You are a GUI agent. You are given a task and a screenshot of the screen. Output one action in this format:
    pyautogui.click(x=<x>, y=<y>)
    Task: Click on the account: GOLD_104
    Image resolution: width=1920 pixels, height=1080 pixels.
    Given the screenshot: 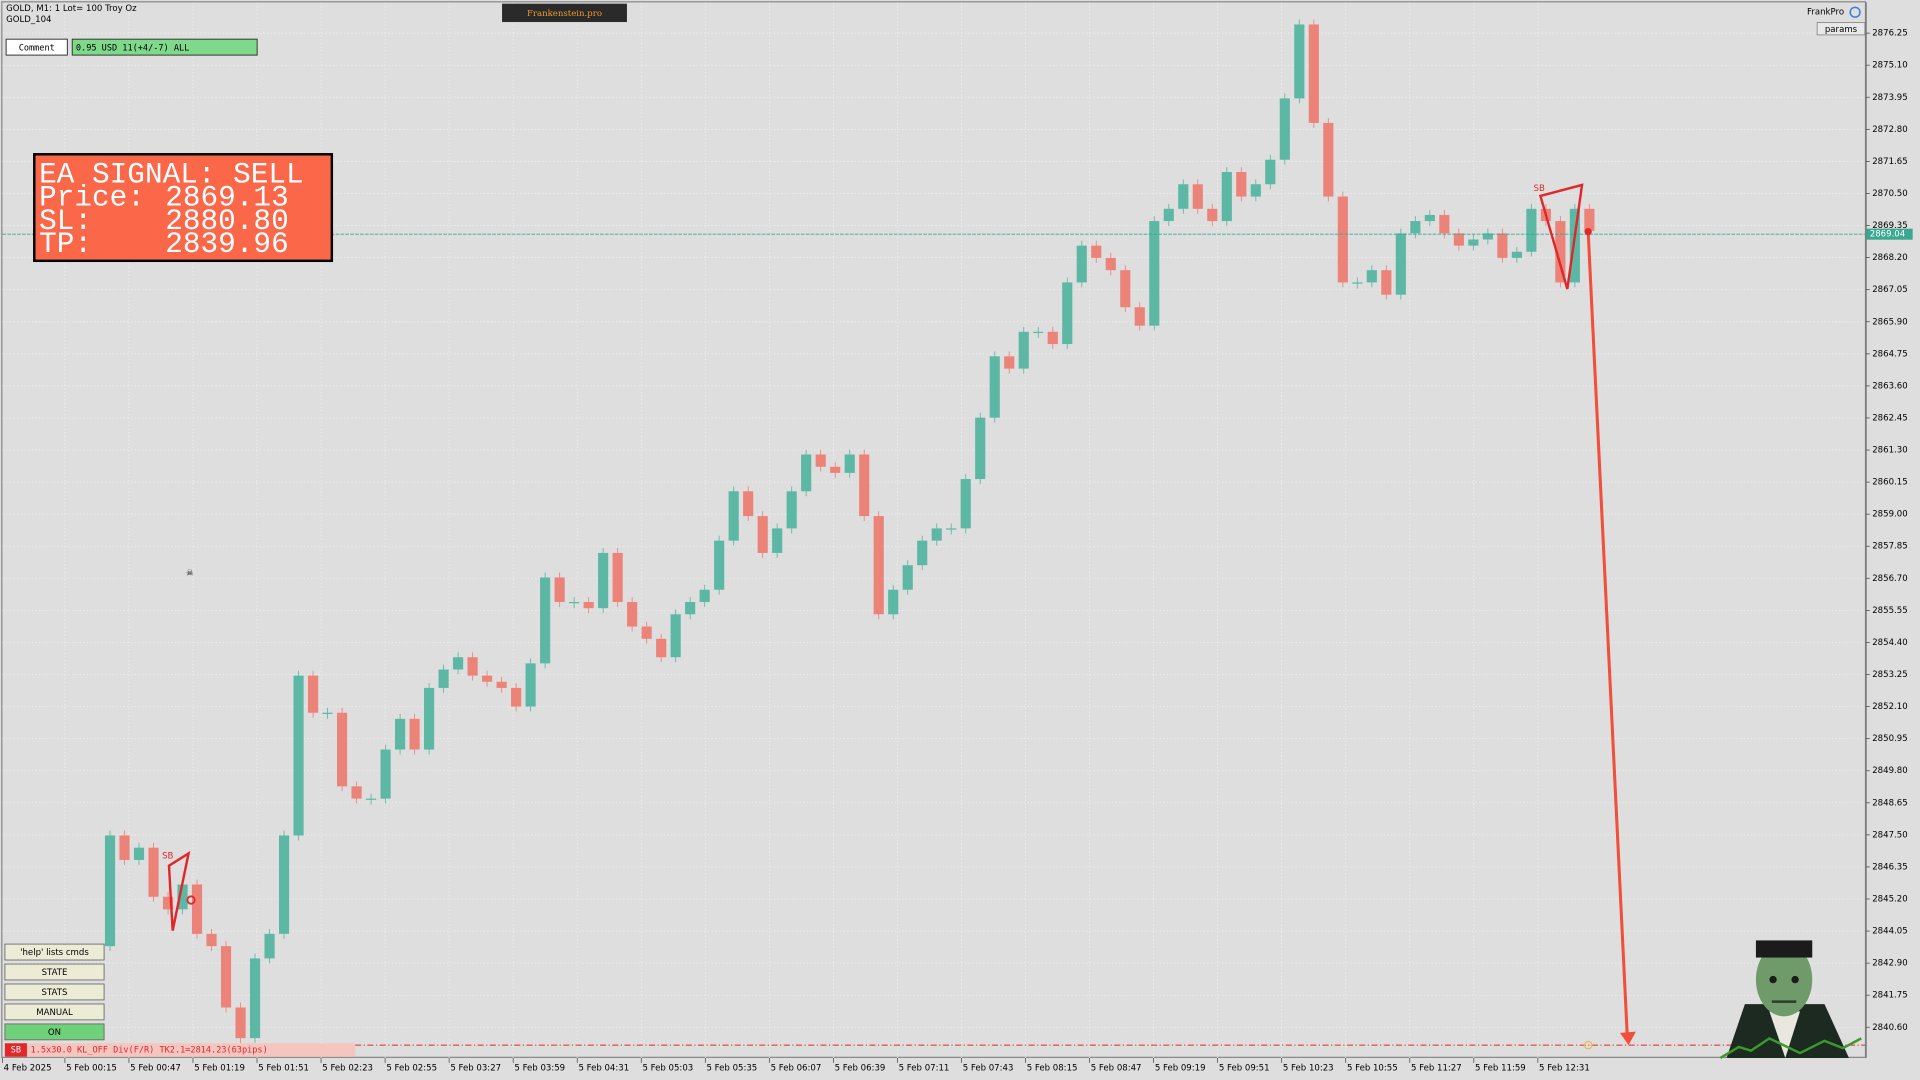 What is the action you would take?
    pyautogui.click(x=28, y=20)
    